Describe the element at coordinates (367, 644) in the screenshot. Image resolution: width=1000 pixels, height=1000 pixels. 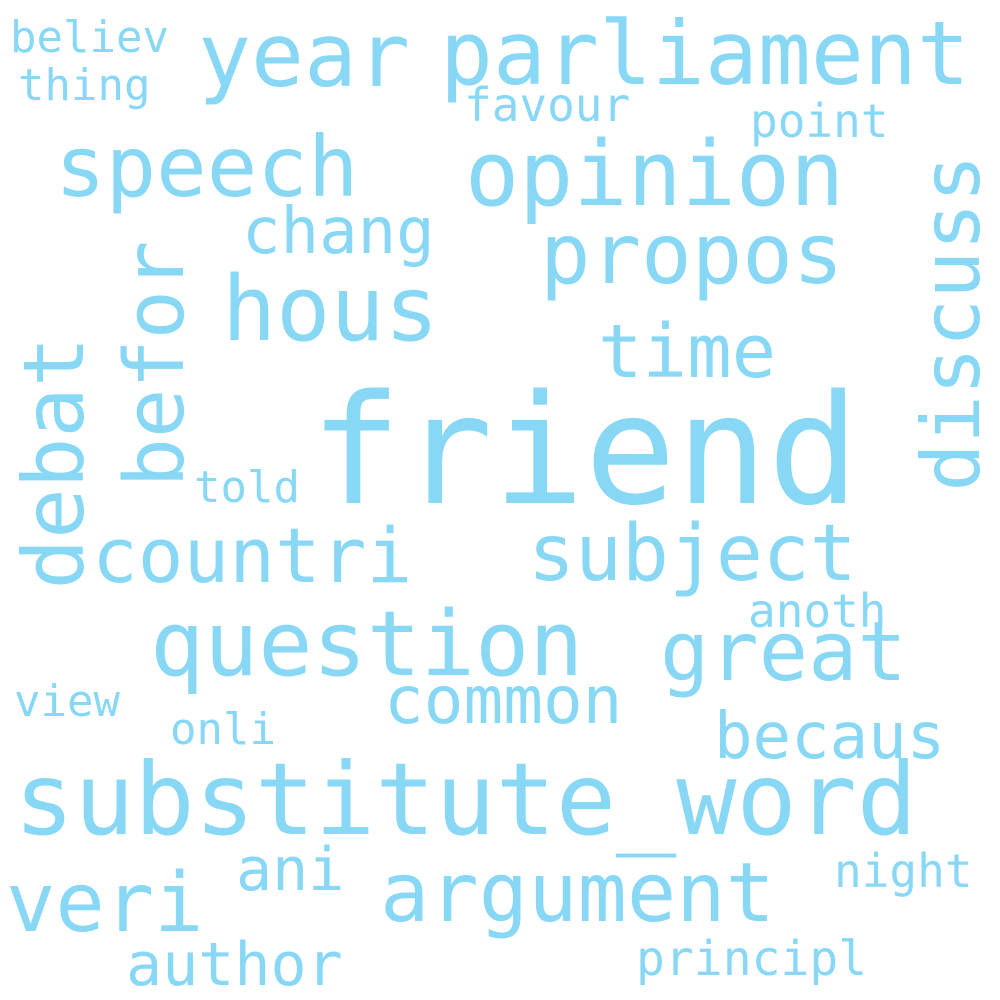
I see `word-question: question` at that location.